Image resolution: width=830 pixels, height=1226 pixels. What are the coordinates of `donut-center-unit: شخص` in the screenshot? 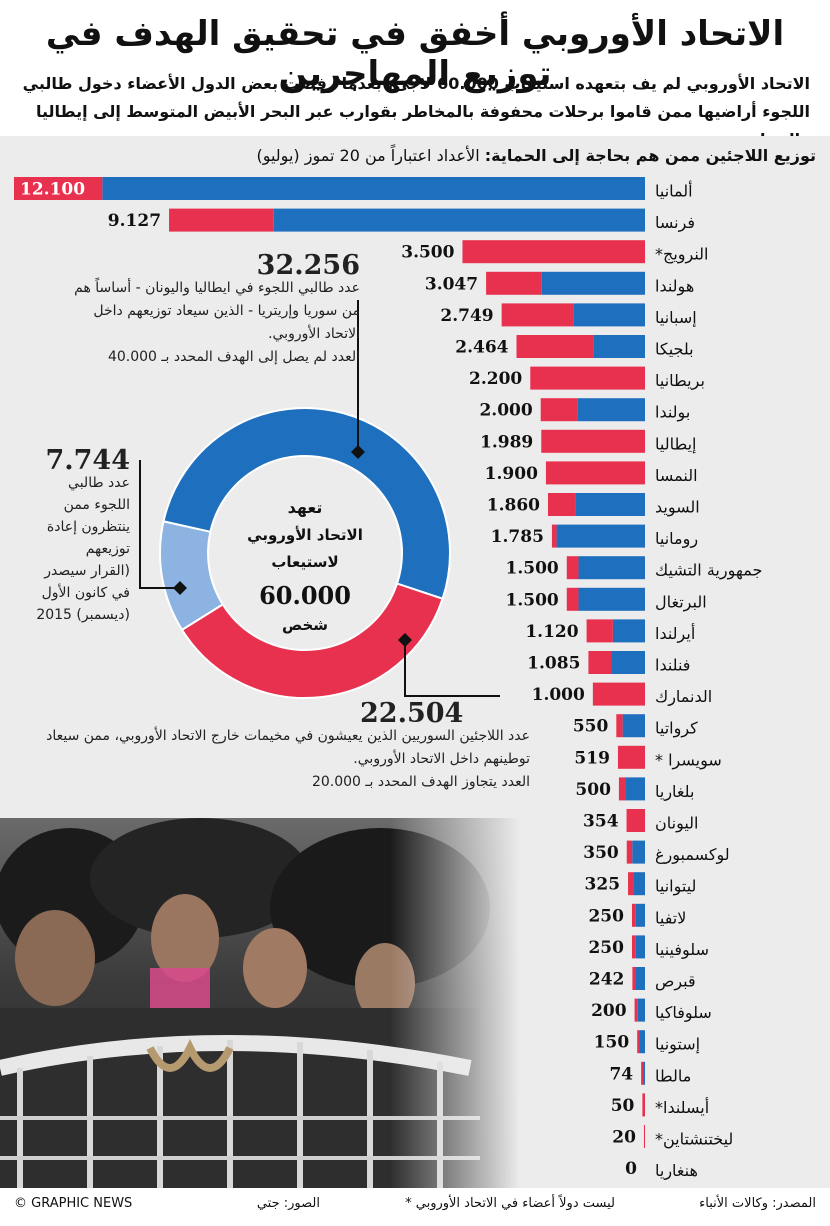 It's located at (305, 625).